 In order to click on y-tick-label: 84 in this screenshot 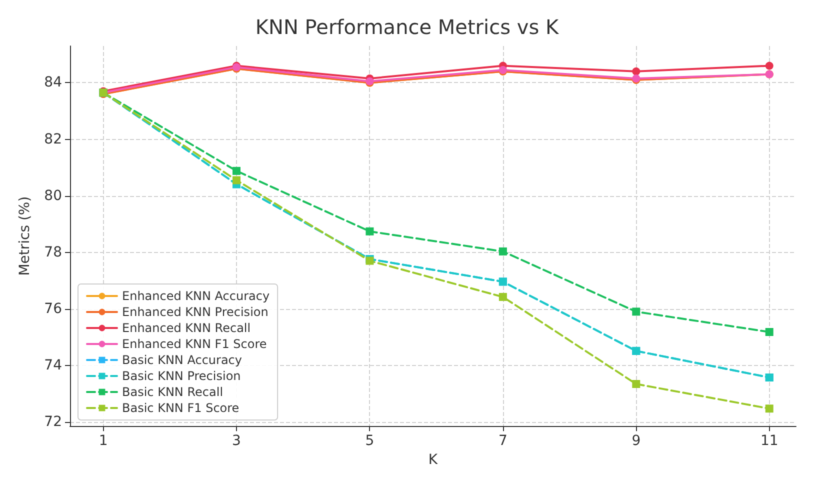, I will do `click(53, 82)`.